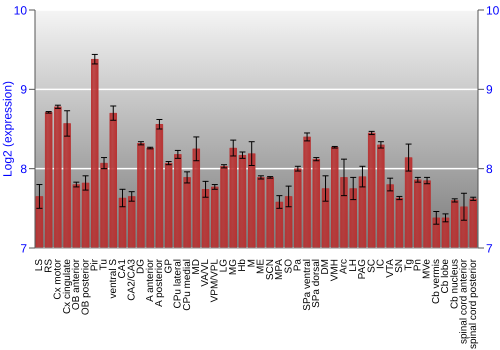 The height and width of the screenshot is (350, 500). I want to click on x-tick-label: spinal cord anterior, so click(464, 301).